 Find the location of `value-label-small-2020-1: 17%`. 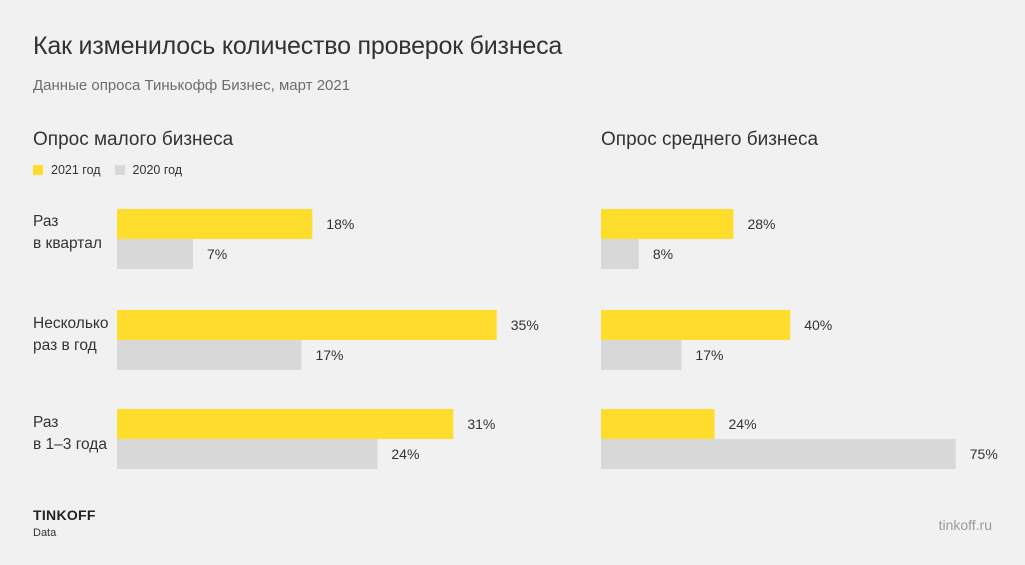

value-label-small-2020-1: 17% is located at coordinates (329, 355).